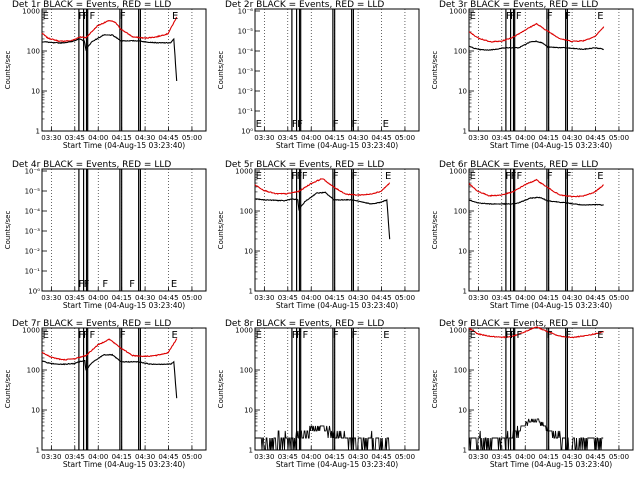 The height and width of the screenshot is (480, 640). Describe the element at coordinates (304, 165) in the screenshot. I see `panel-title: Det 5r BLACK = Events, RED = LLD` at that location.